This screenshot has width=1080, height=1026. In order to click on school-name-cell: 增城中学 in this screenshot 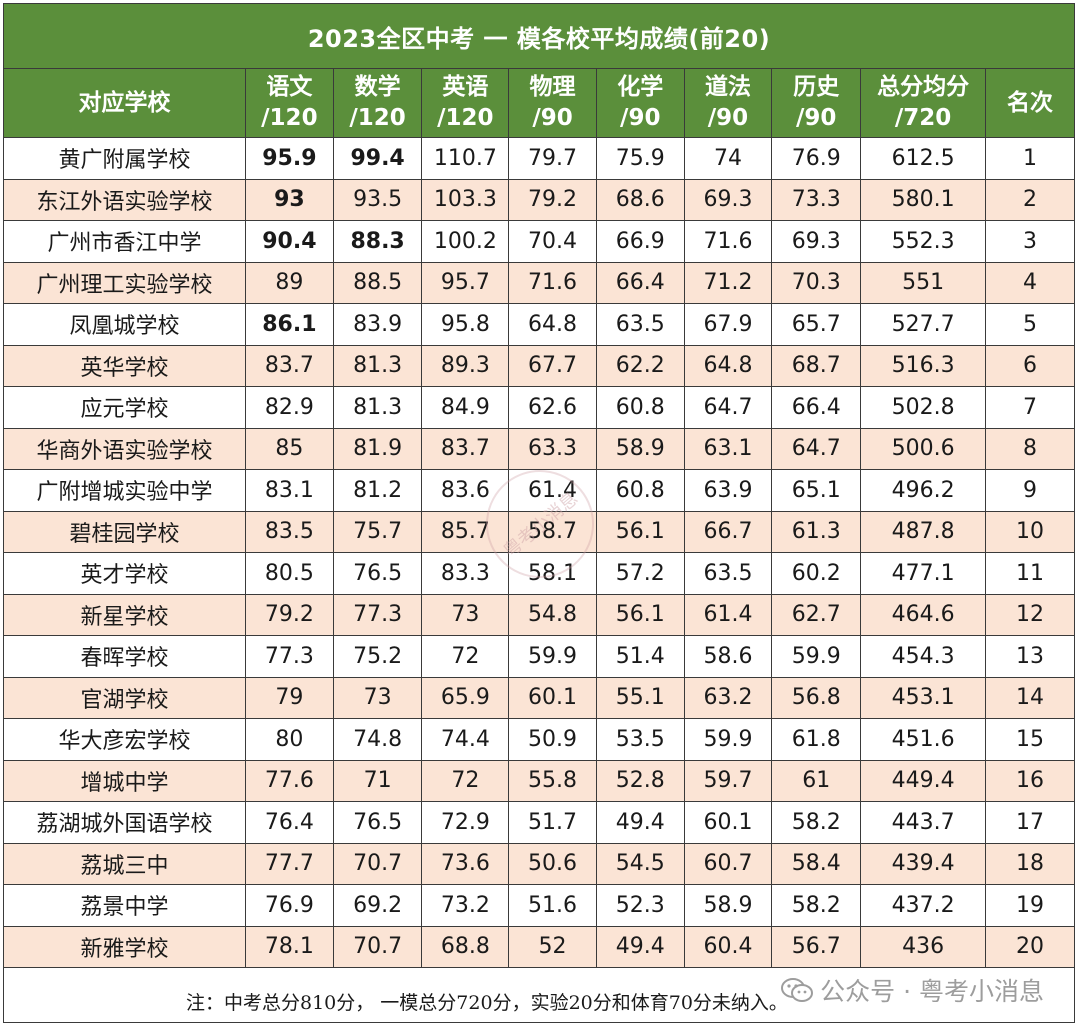, I will do `click(124, 780)`.